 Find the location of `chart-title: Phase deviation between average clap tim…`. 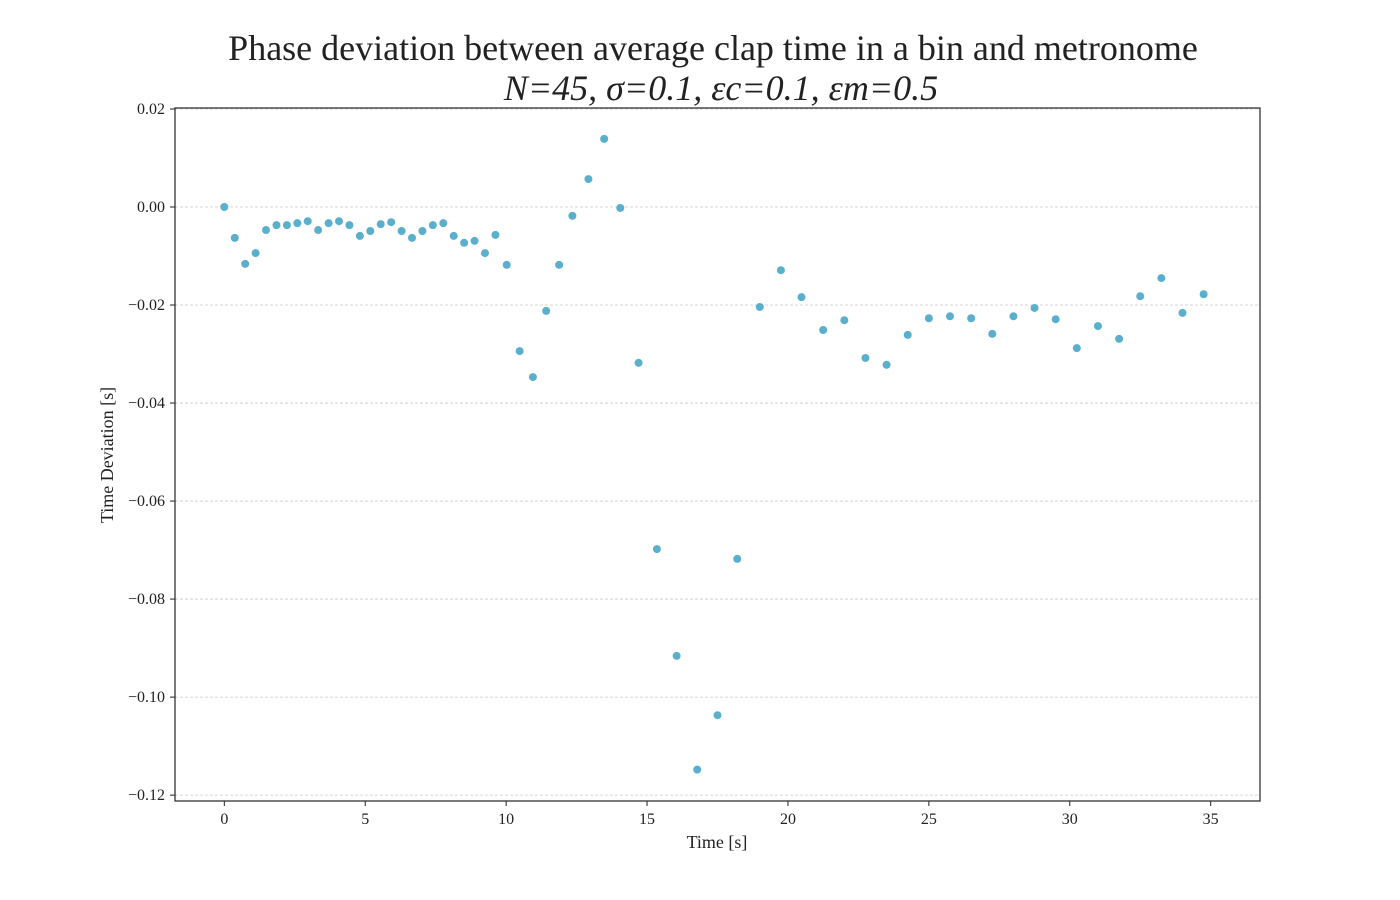

chart-title: Phase deviation between average clap tim… is located at coordinates (713, 48).